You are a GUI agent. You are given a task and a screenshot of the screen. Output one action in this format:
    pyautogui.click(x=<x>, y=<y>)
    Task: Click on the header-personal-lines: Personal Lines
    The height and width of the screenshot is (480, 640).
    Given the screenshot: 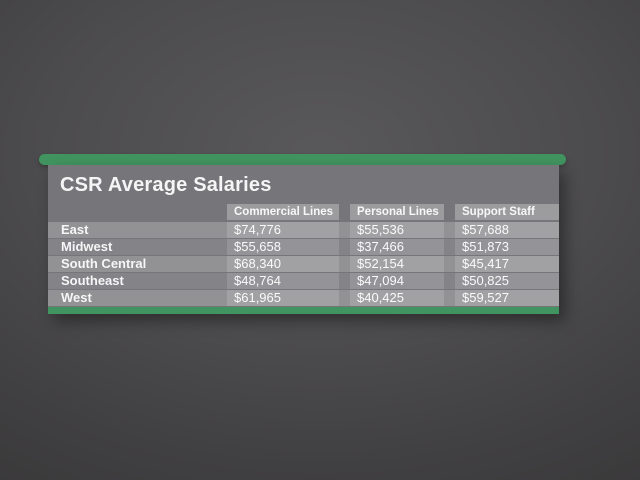 What is the action you would take?
    pyautogui.click(x=397, y=212)
    